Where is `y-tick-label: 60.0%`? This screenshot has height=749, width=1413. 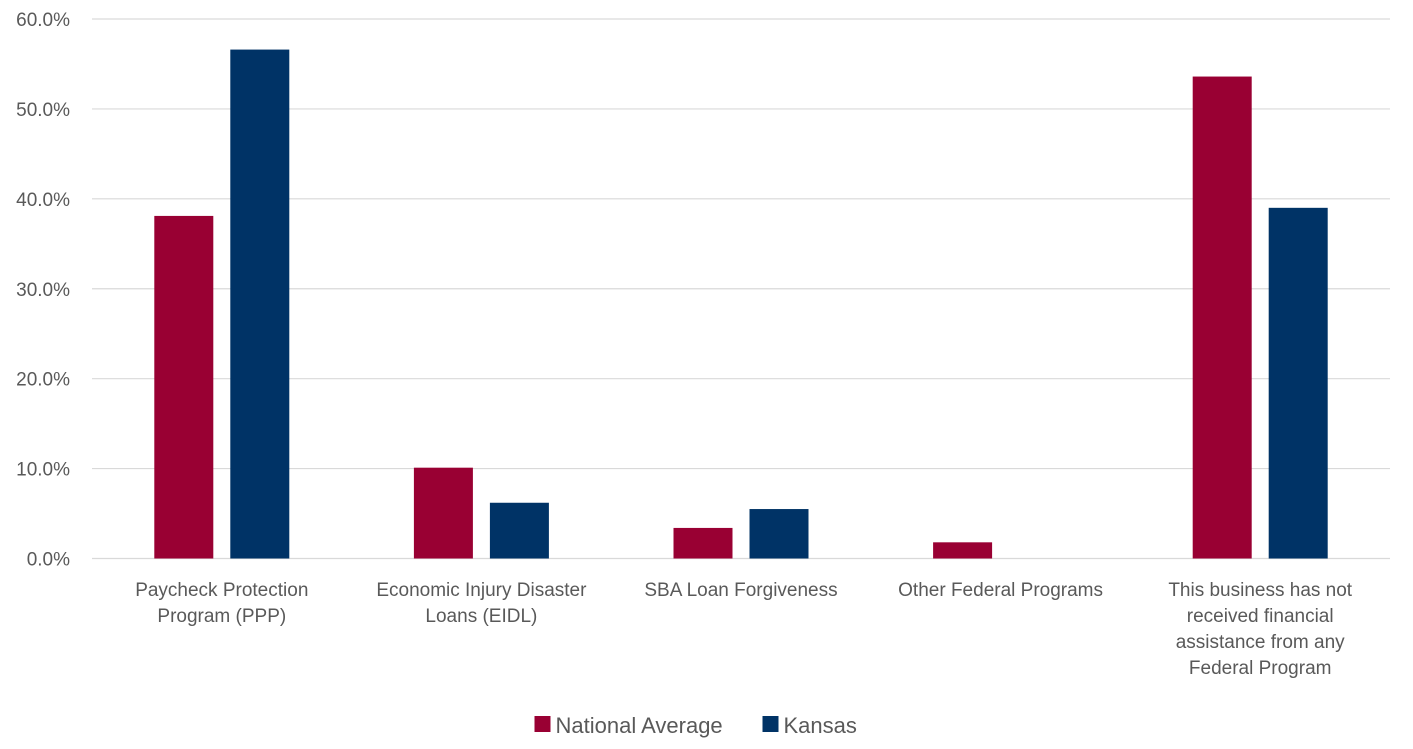
y-tick-label: 60.0% is located at coordinates (43, 20).